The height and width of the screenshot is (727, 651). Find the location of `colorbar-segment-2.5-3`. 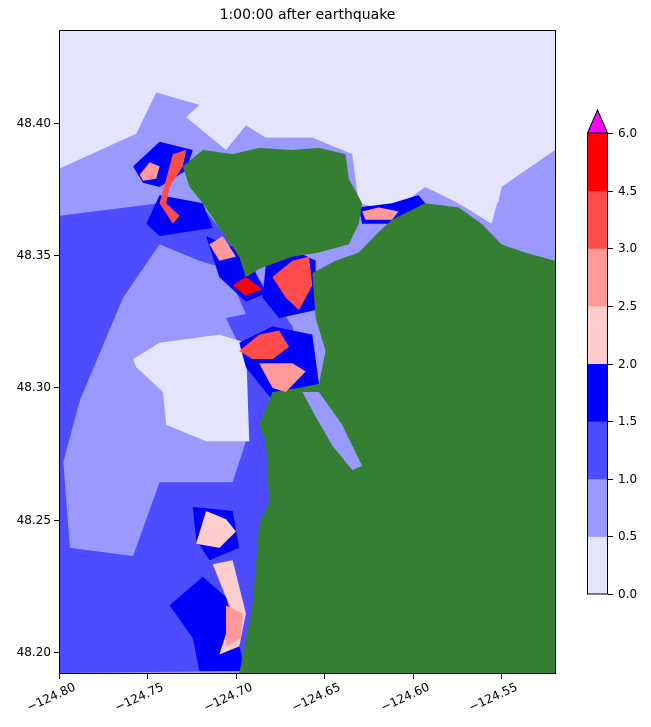

colorbar-segment-2.5-3 is located at coordinates (597, 277).